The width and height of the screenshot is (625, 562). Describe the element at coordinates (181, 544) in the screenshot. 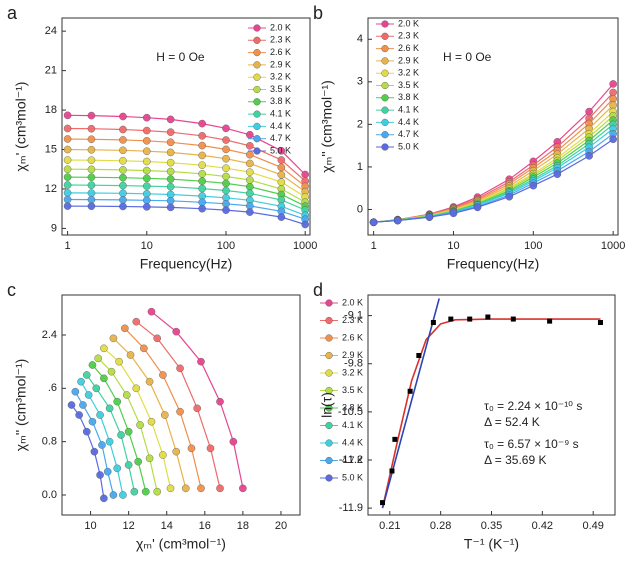

I see `x-axis-label: χₘ' (cm³mol⁻¹)` at that location.